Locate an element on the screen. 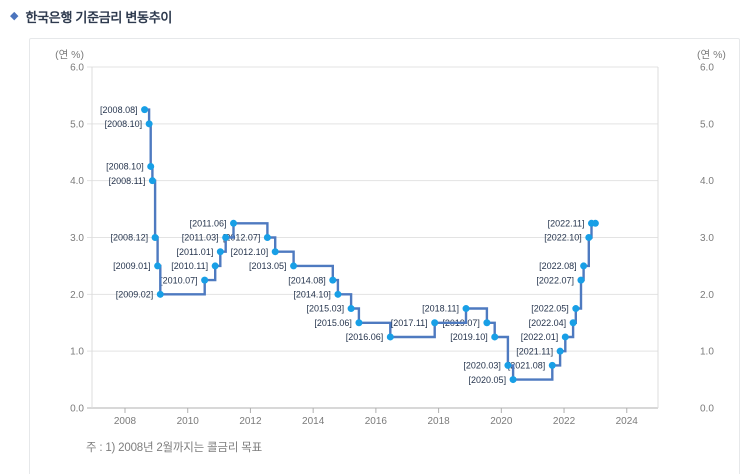 This screenshot has height=474, width=743. y-tick-label-left: 2.0 is located at coordinates (77, 295).